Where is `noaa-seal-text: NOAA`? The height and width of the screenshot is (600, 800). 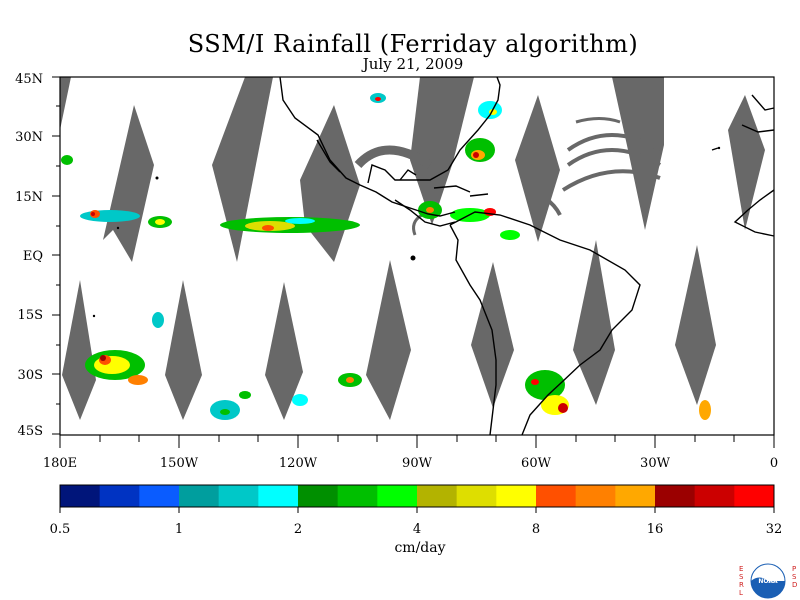 noaa-seal-text: NOAA is located at coordinates (768, 581).